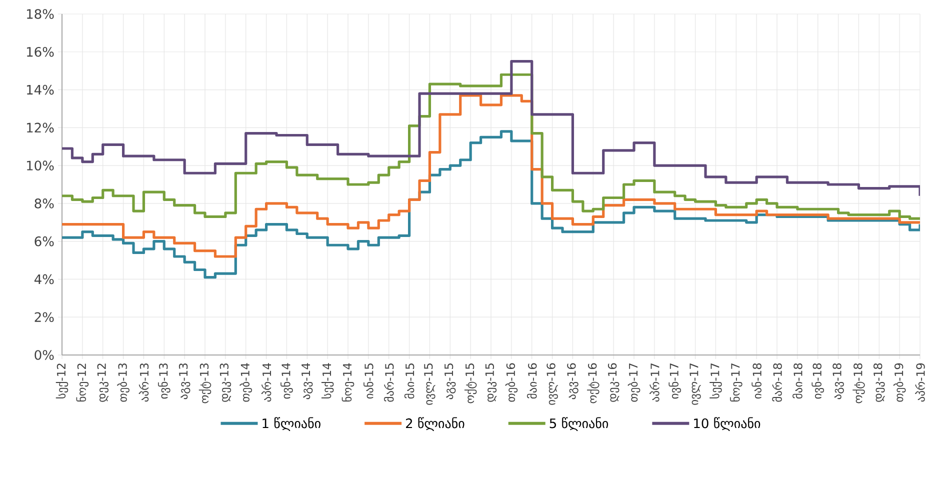  What do you see at coordinates (286, 381) in the screenshot?
I see `x-tick-label: ივნ-14` at bounding box center [286, 381].